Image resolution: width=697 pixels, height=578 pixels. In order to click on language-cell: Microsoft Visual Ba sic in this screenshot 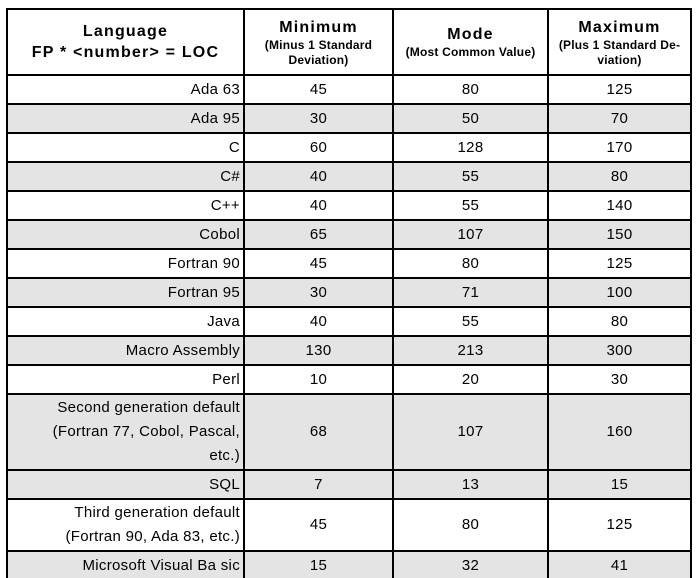, I will do `click(125, 564)`.